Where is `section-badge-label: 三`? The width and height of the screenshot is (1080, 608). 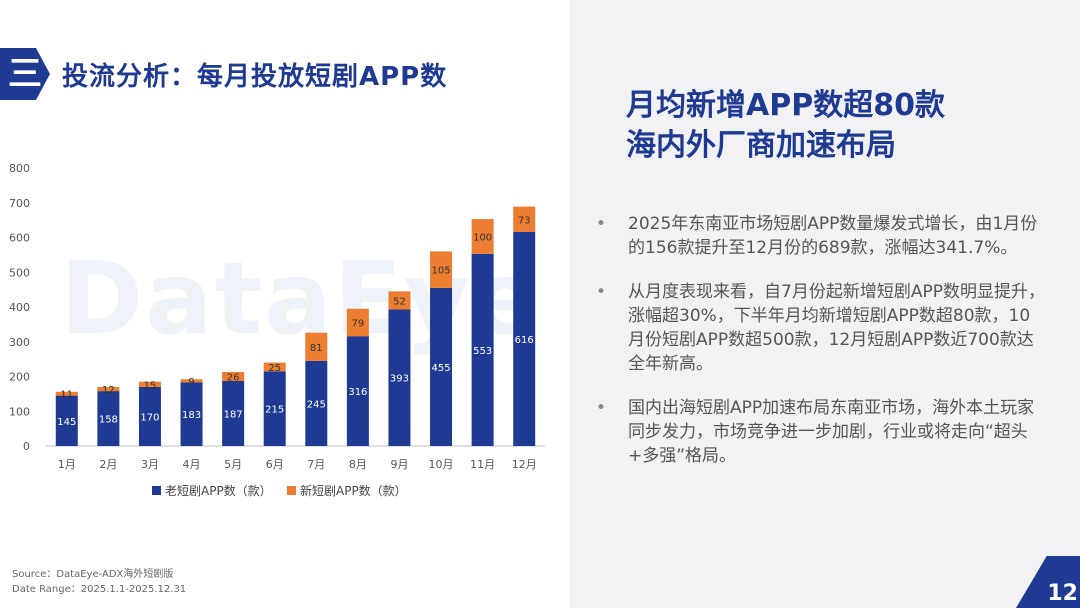
section-badge-label: 三 is located at coordinates (25, 74).